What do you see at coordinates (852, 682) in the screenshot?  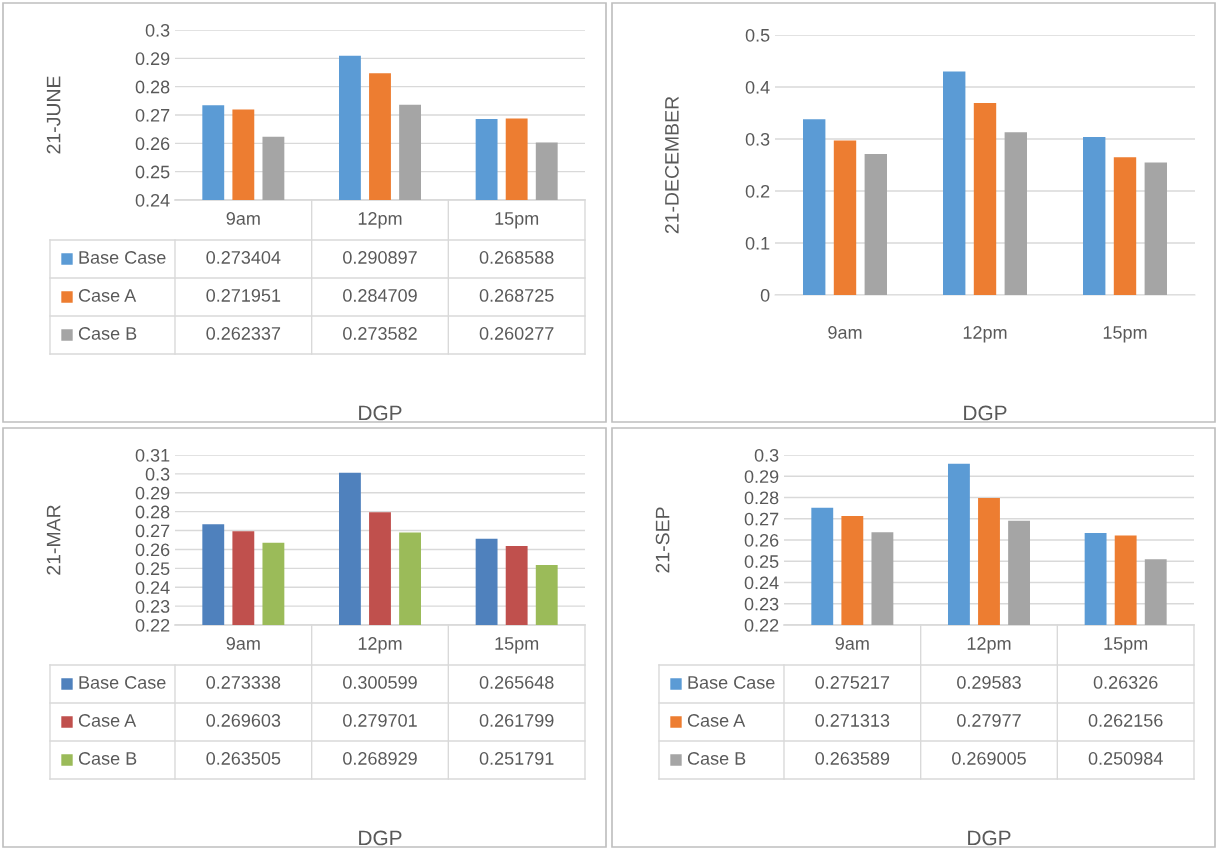 I see `data-label: 0.275217` at bounding box center [852, 682].